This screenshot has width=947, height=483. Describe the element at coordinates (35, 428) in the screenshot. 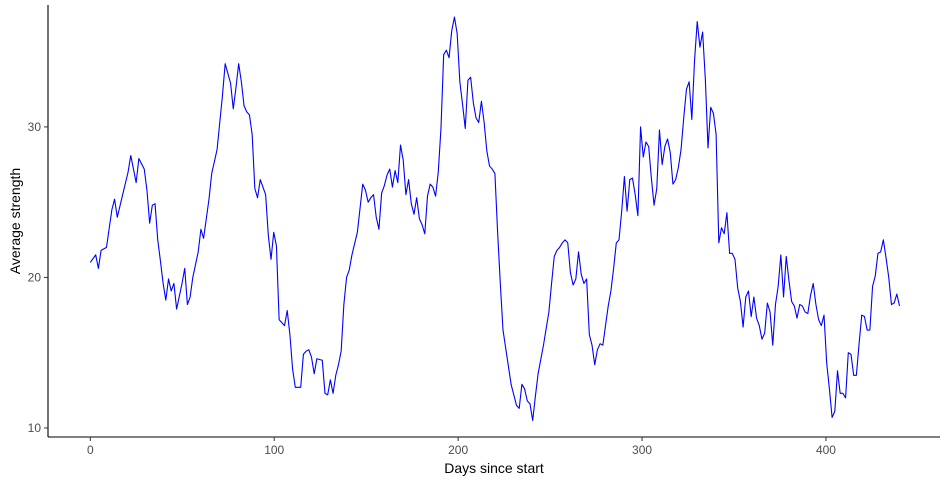

I see `y-tick-label: 10` at that location.